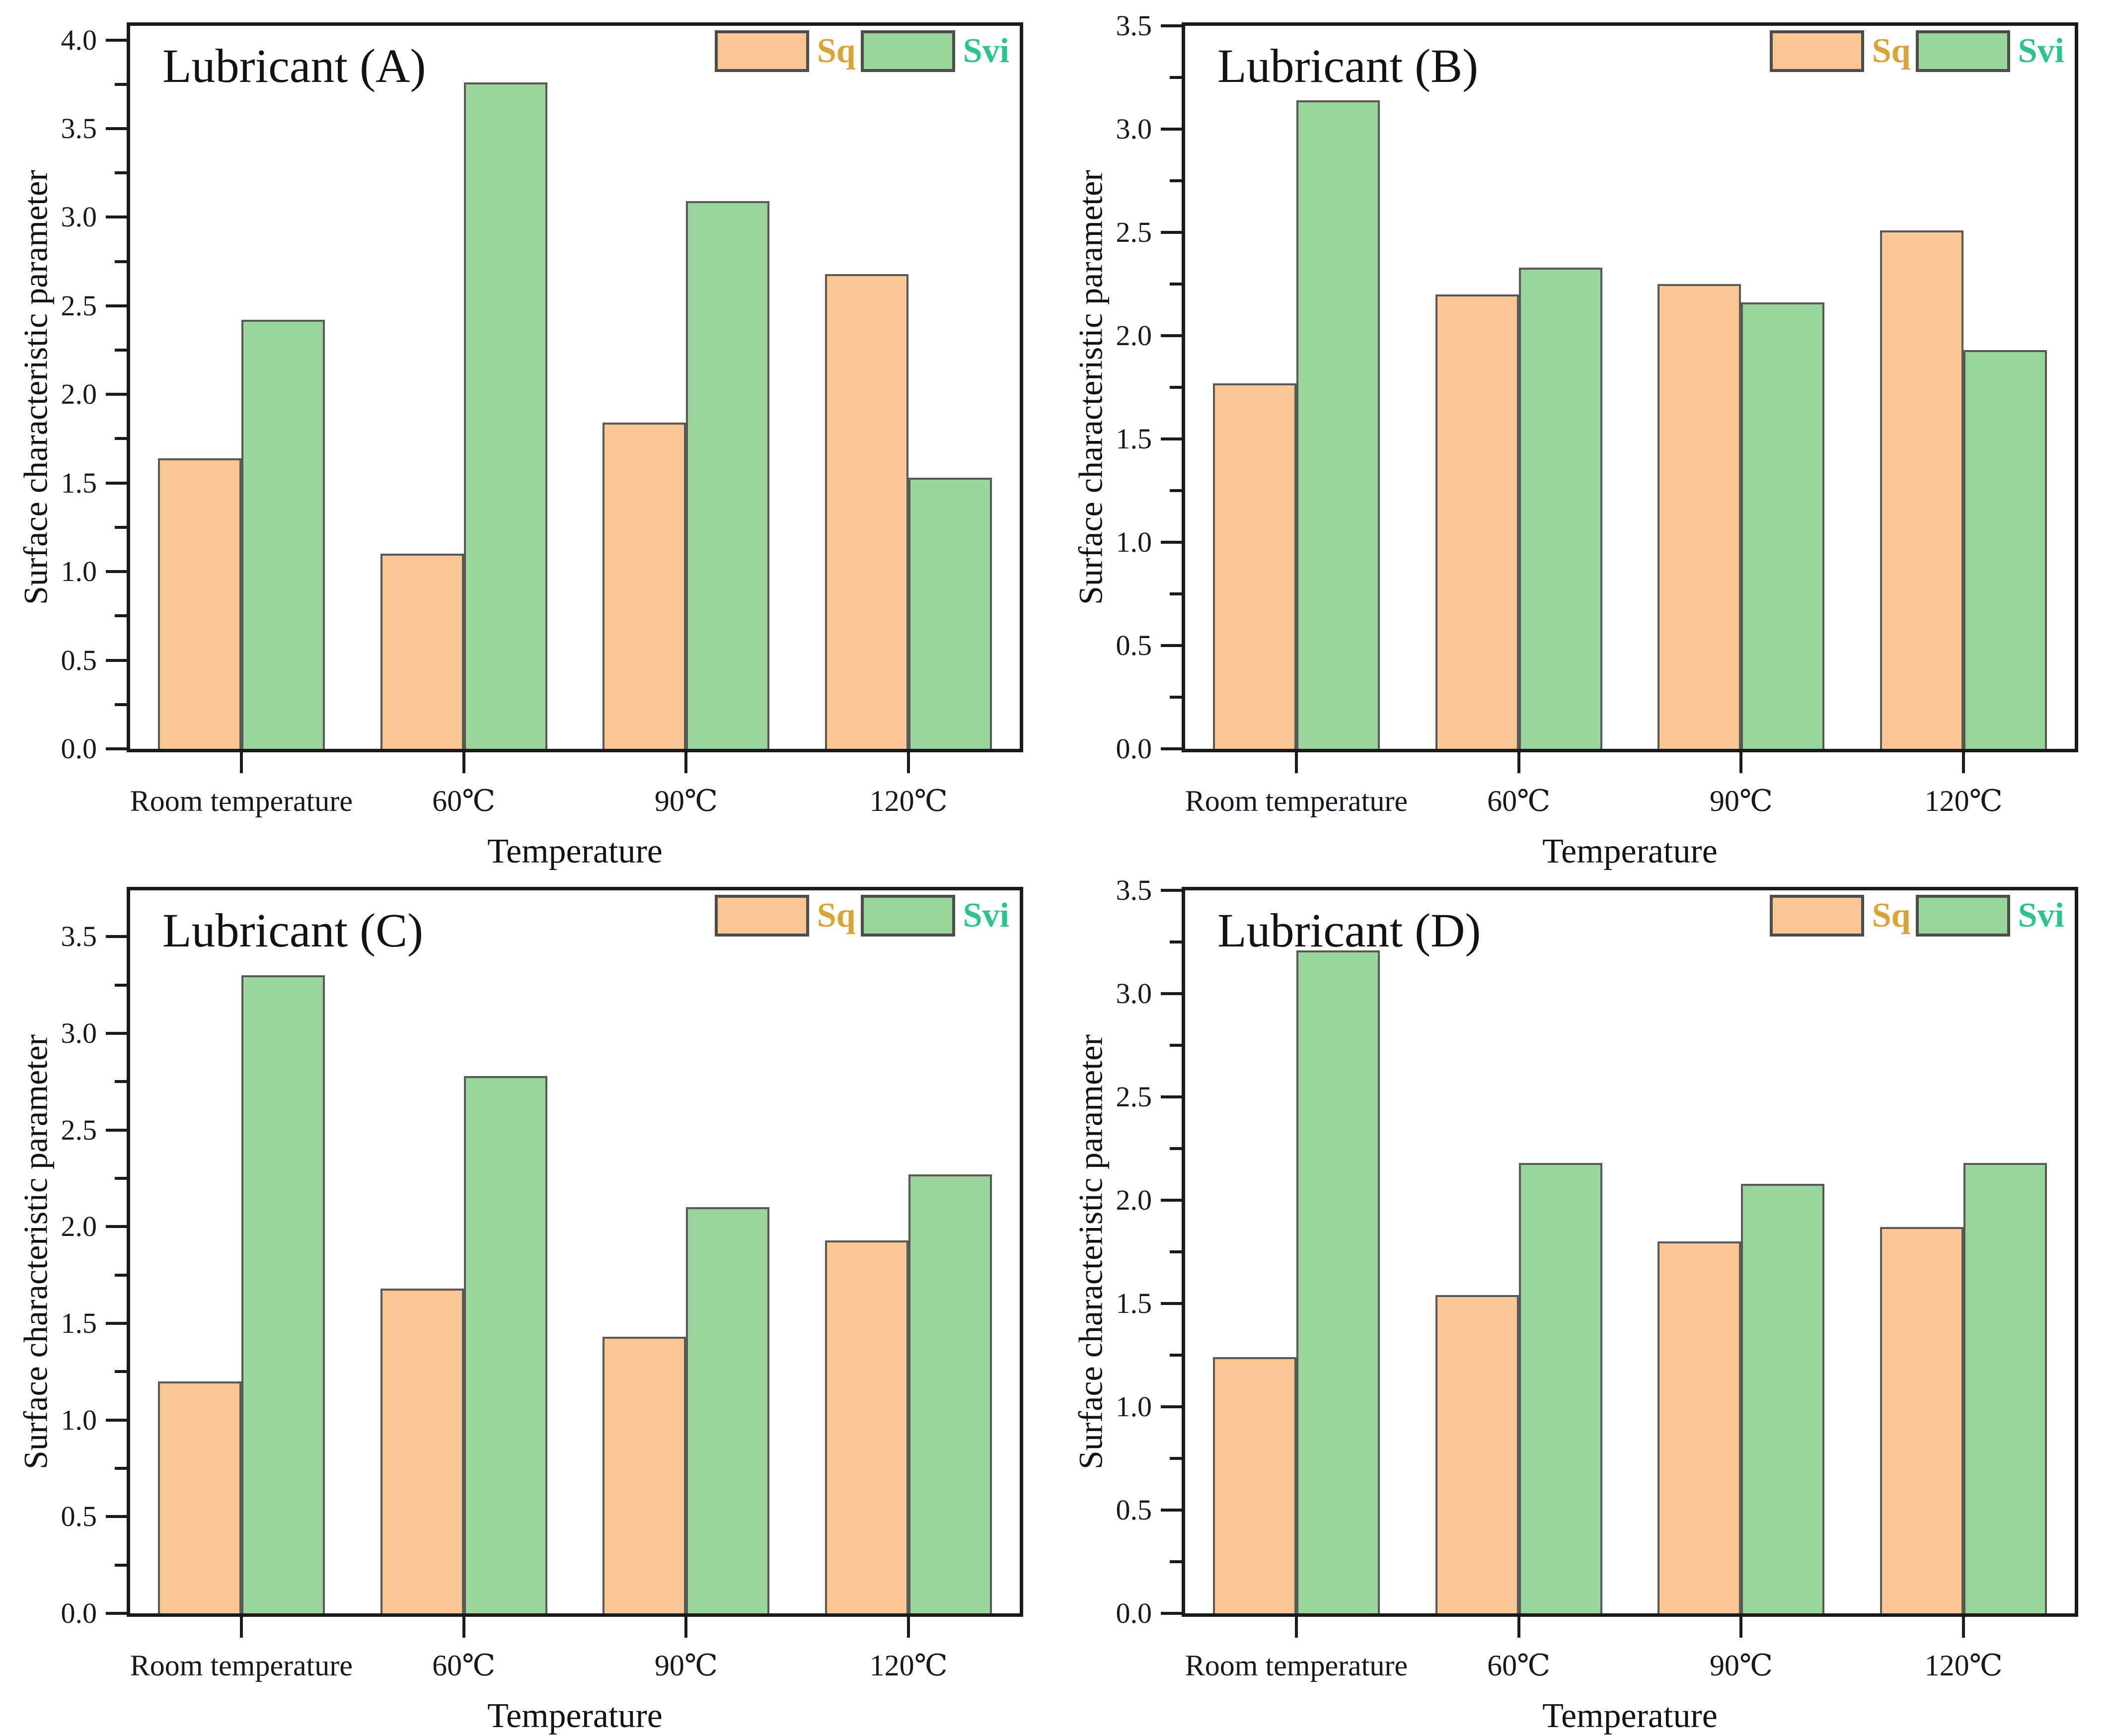  Describe the element at coordinates (1816, 51) in the screenshot. I see `legend-swatch-sq` at that location.